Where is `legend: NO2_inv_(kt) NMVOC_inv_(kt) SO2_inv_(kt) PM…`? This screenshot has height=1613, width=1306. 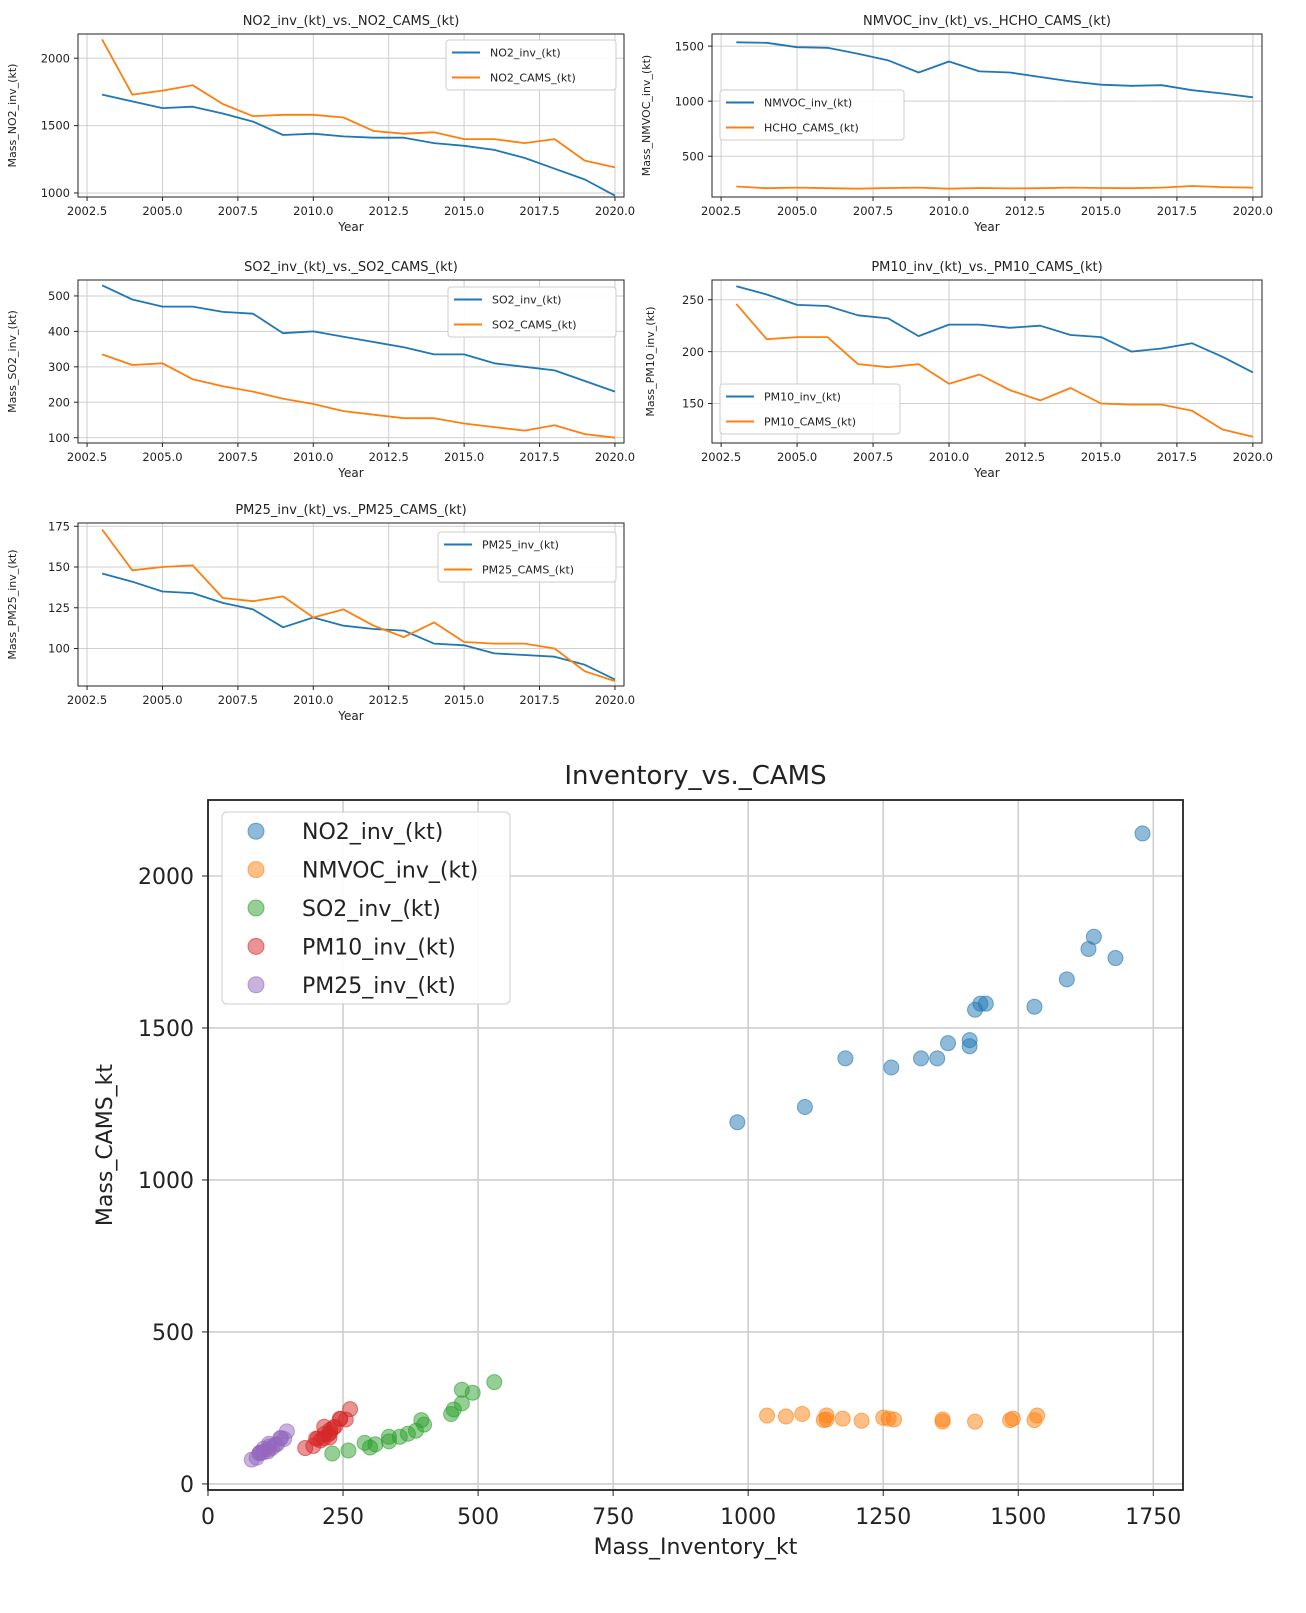
legend: NO2_inv_(kt) NMVOC_inv_(kt) SO2_inv_(kt) PM… is located at coordinates (366, 908).